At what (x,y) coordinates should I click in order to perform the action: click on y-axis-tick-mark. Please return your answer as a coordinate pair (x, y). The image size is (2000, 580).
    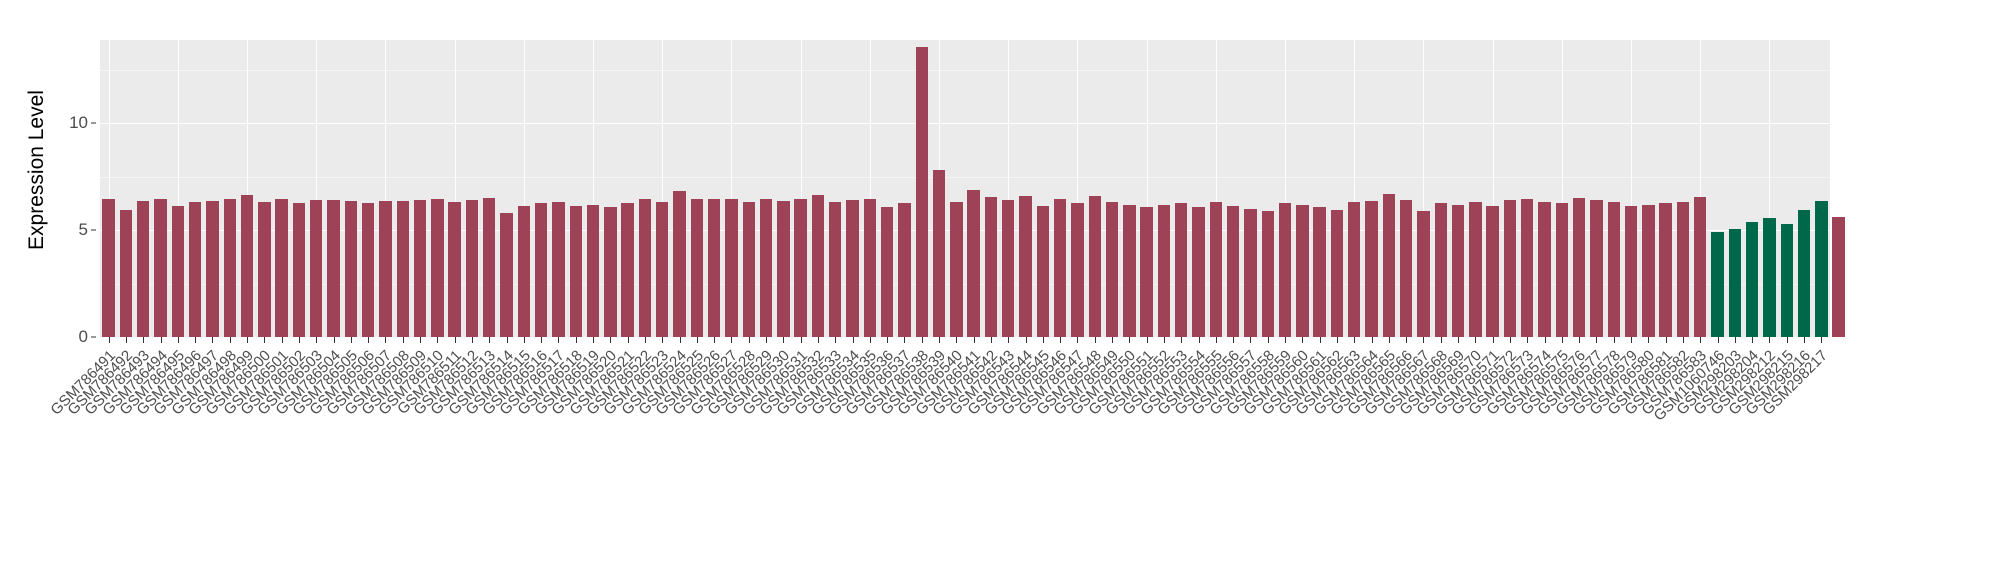
    Looking at the image, I should click on (93, 123).